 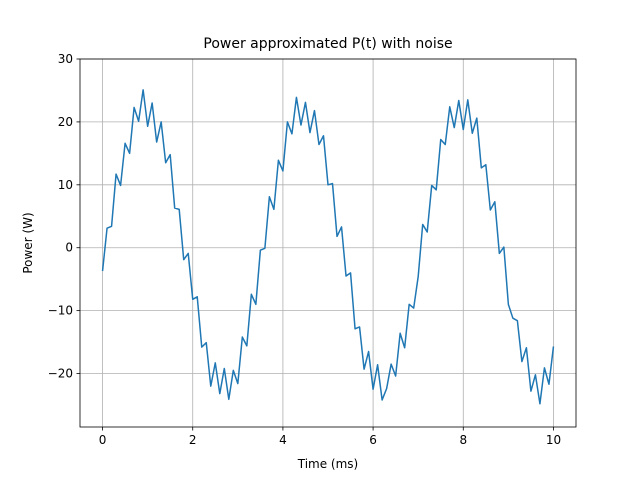 I want to click on x-tick-label: 6, so click(x=373, y=440).